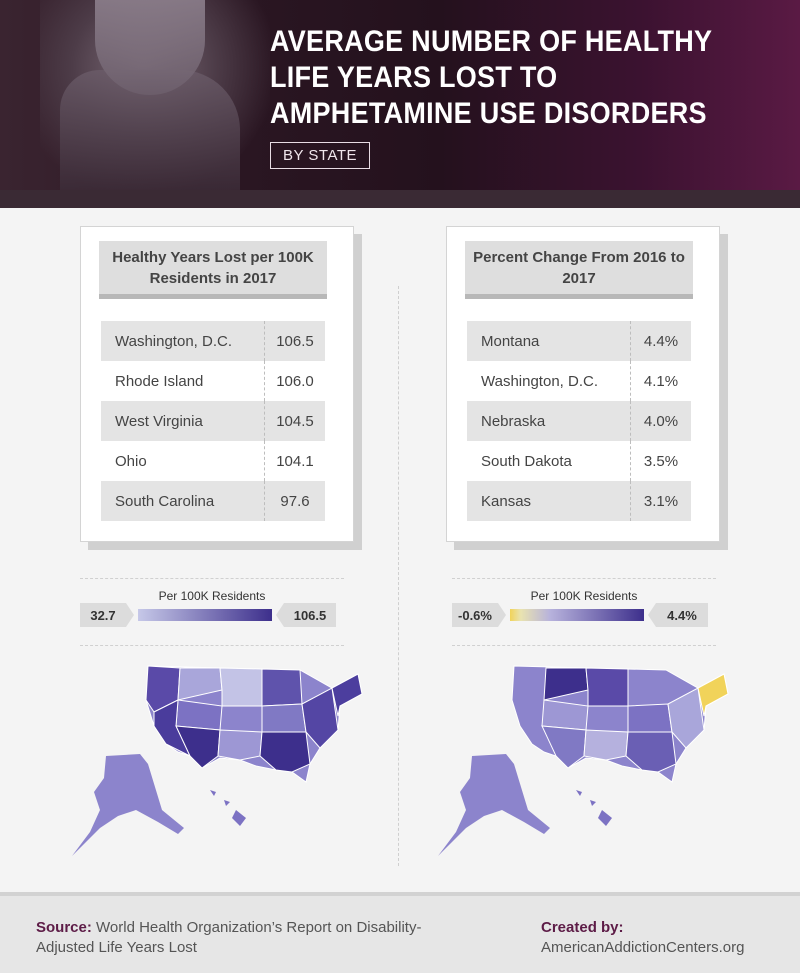 This screenshot has width=800, height=973. Describe the element at coordinates (398, 576) in the screenshot. I see `center-divider` at that location.